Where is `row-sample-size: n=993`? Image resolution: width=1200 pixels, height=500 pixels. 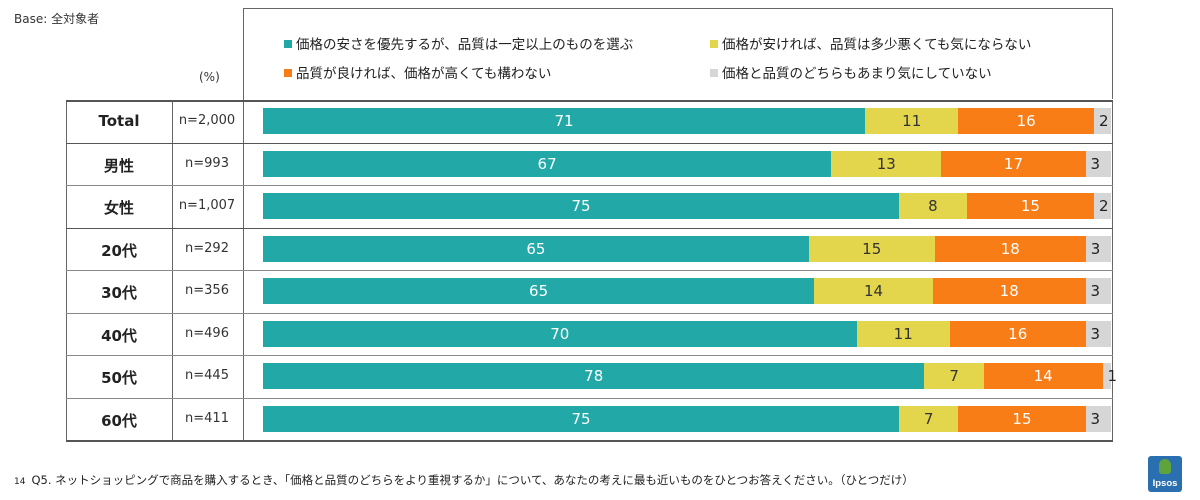 row-sample-size: n=993 is located at coordinates (207, 163).